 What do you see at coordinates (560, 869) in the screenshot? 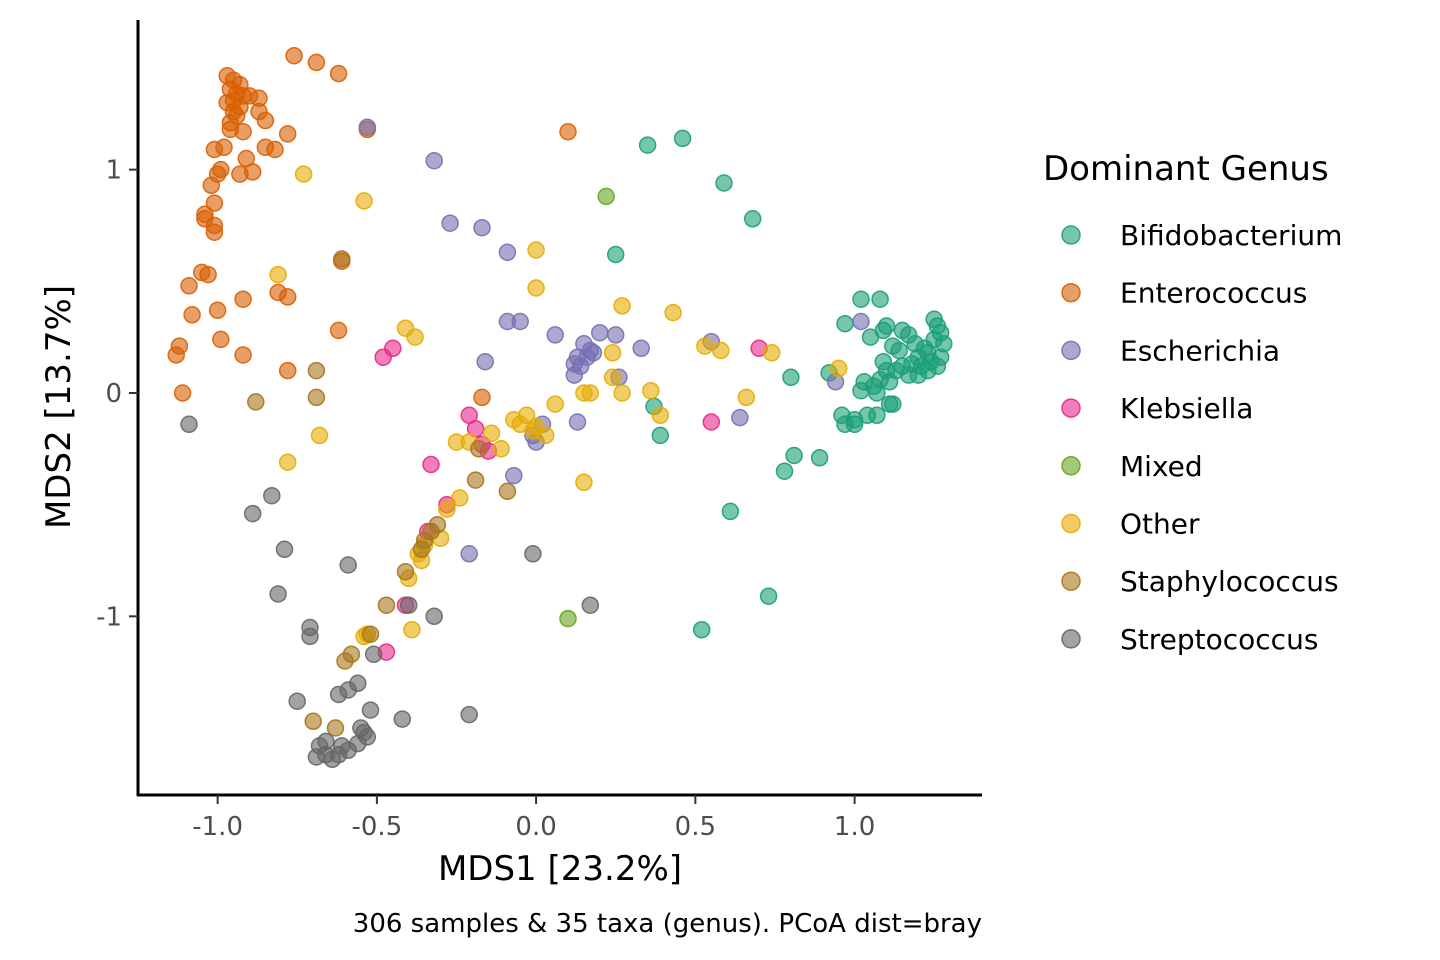
I see `x-axis-title: MDS1 [23.2%]` at bounding box center [560, 869].